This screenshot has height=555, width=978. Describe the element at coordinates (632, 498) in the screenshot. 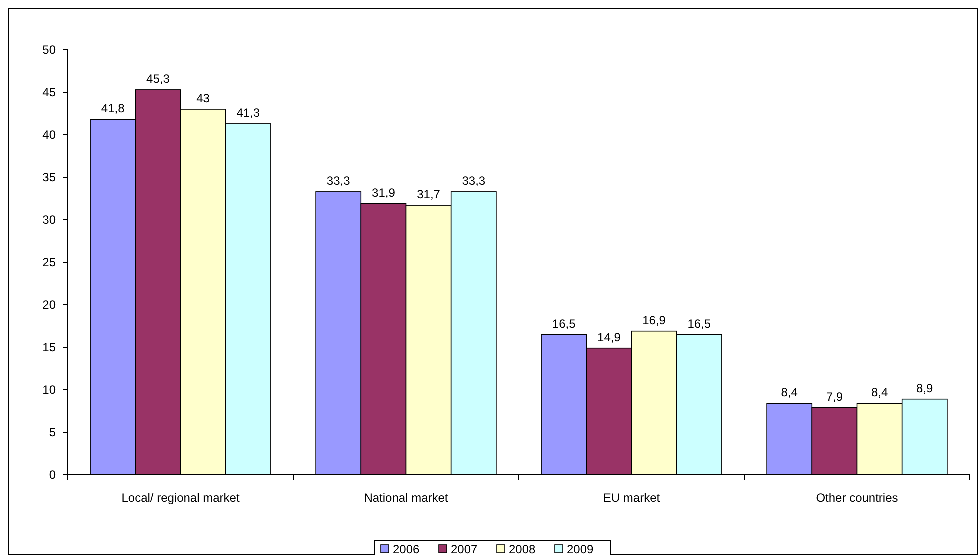

I see `x-tick-label: EU market` at that location.